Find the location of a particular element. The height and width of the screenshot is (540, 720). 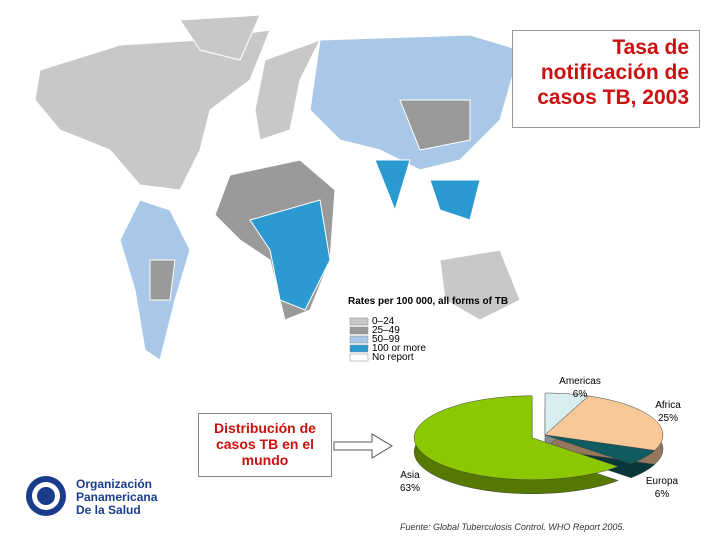

org-line: Organización is located at coordinates (114, 484).